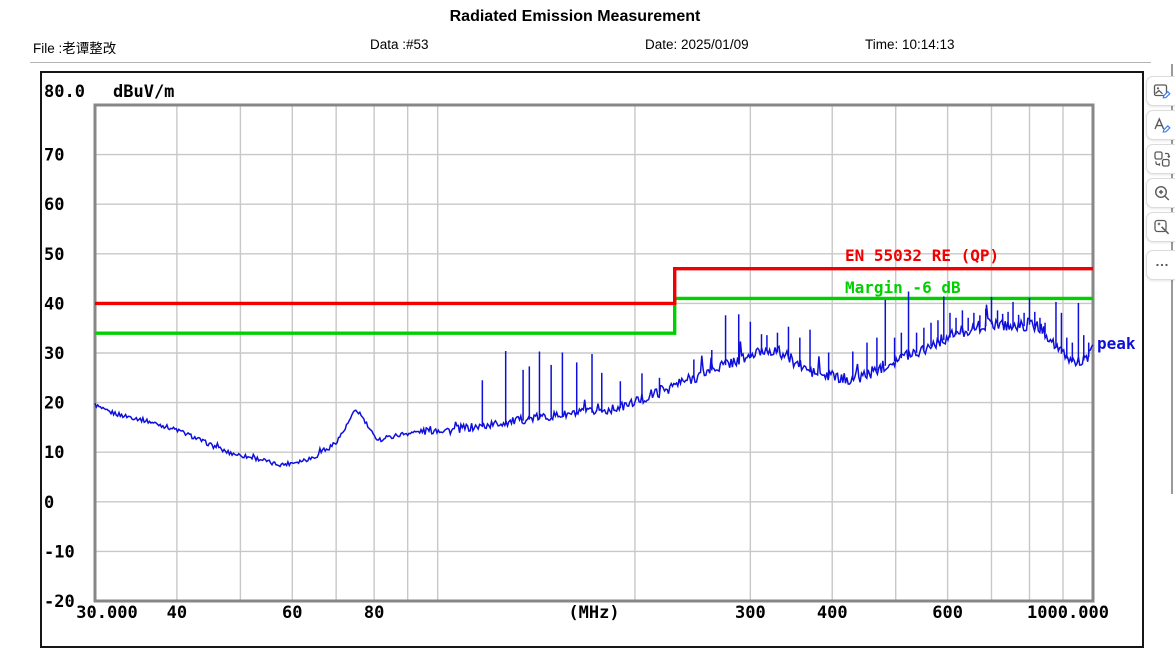 This screenshot has width=1175, height=663. I want to click on page-title: Radiated Emission Measurement, so click(575, 16).